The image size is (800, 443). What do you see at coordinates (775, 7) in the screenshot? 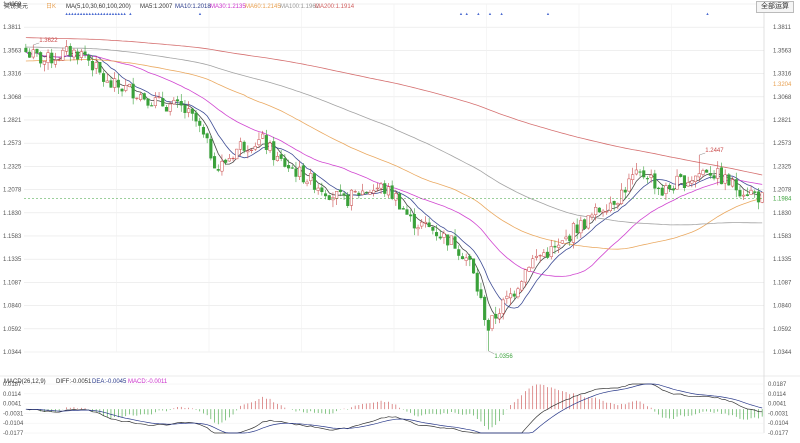
I see `calc-all-button: 全部运算` at bounding box center [775, 7].